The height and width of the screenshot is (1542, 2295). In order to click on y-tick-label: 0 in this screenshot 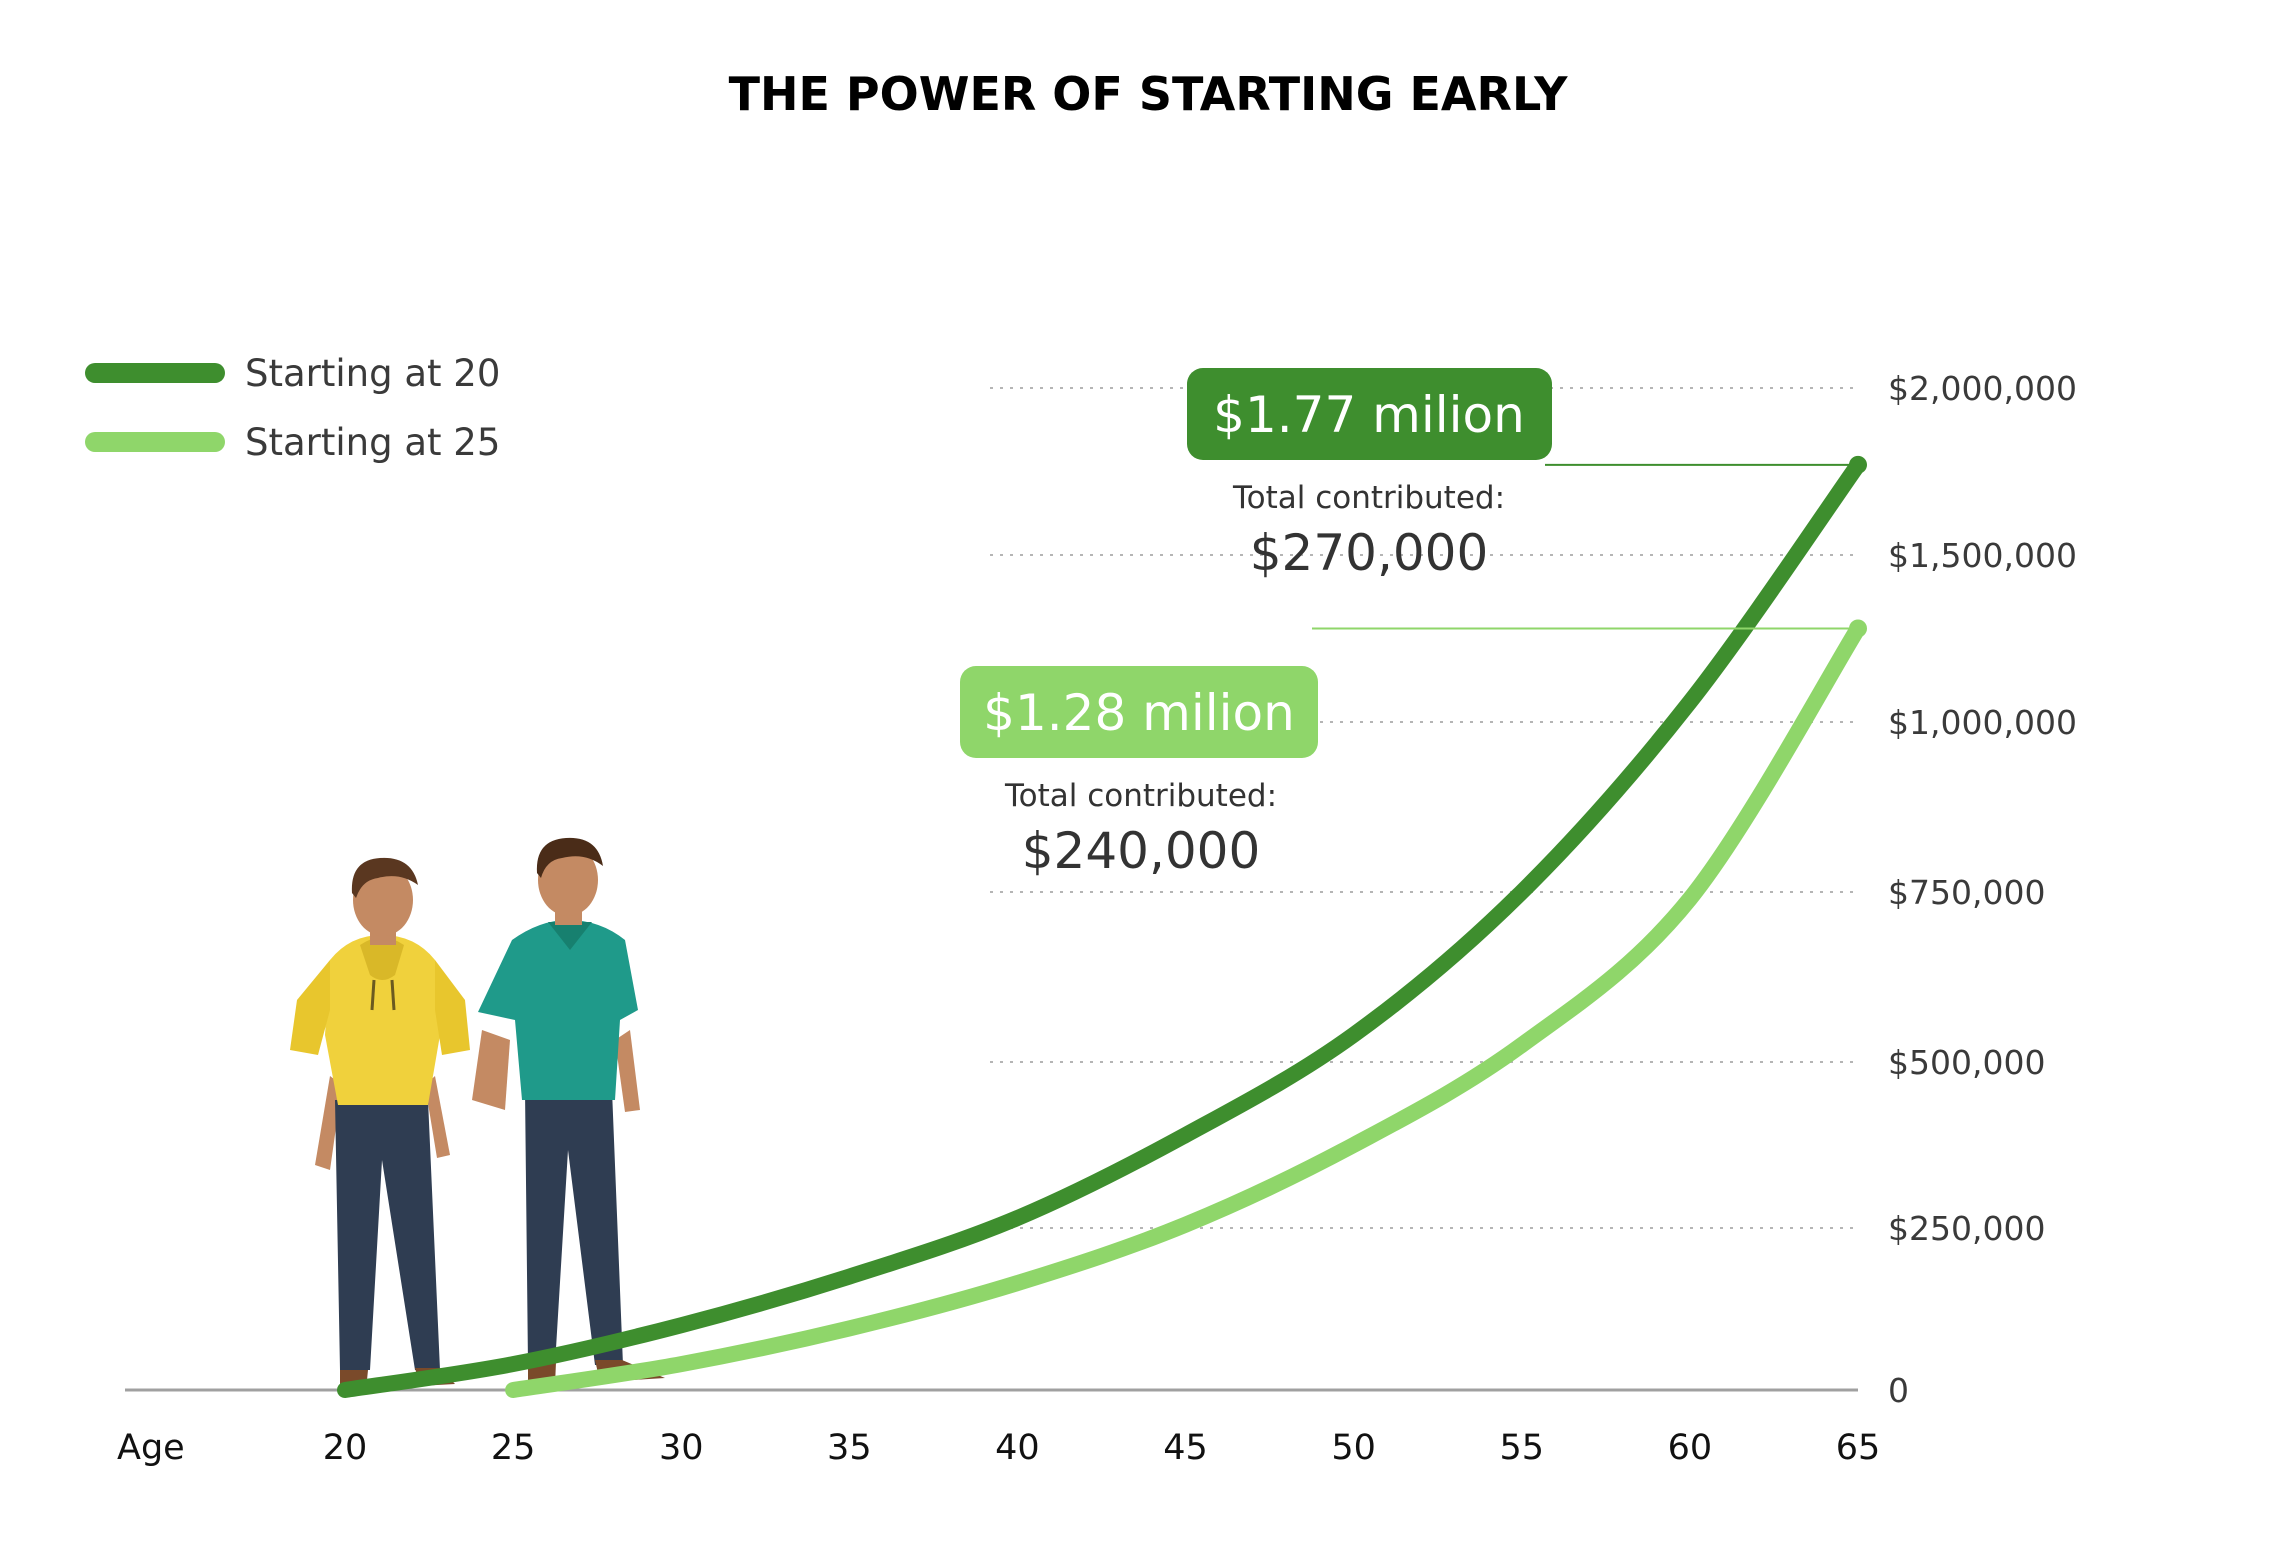, I will do `click(1898, 1390)`.